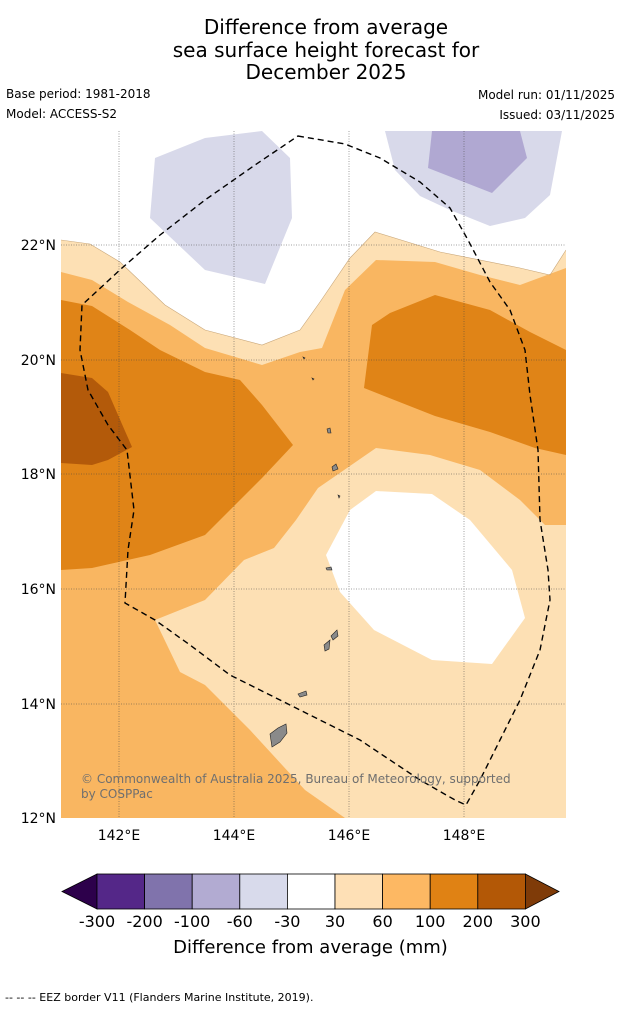 The height and width of the screenshot is (1011, 621). I want to click on colorbar-ticks: -300 -200 -100 -60 -30 30 60 100 200 300, so click(310, 921).